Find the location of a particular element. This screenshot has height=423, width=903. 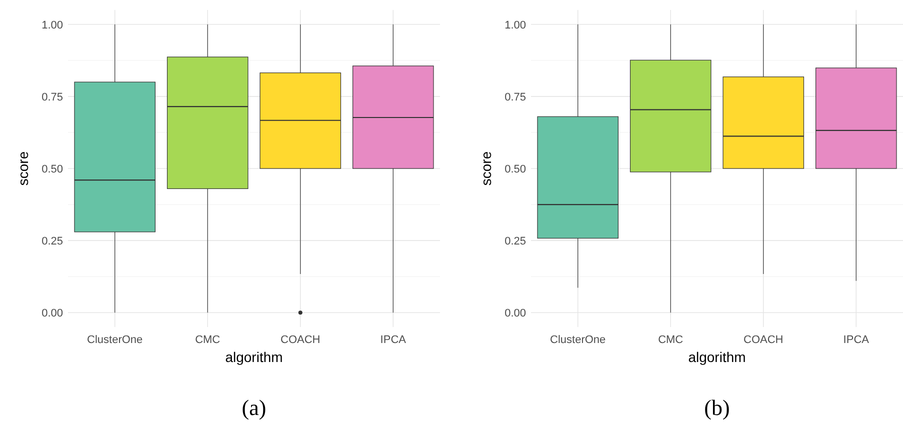

text: (a) is located at coordinates (254, 407).